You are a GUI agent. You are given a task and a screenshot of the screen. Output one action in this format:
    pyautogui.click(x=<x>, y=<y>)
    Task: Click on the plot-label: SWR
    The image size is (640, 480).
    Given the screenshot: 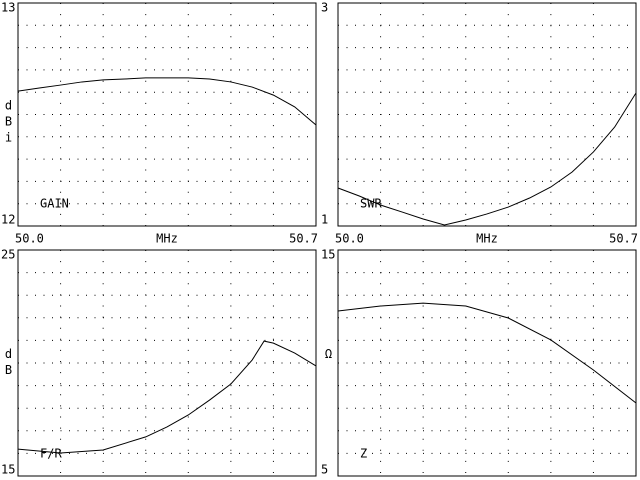 What is the action you would take?
    pyautogui.click(x=371, y=204)
    